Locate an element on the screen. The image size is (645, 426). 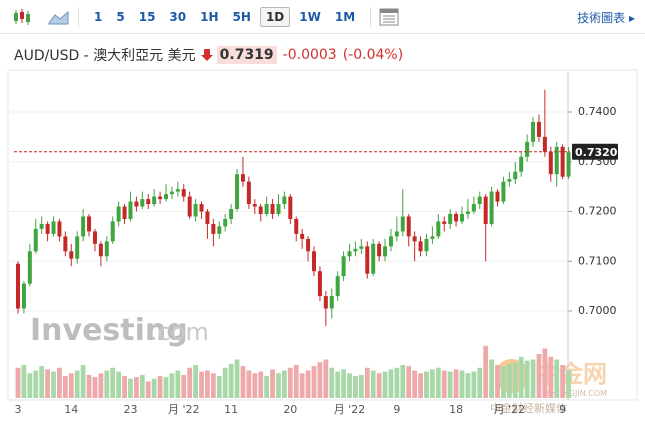
area-icon is located at coordinates (59, 17).